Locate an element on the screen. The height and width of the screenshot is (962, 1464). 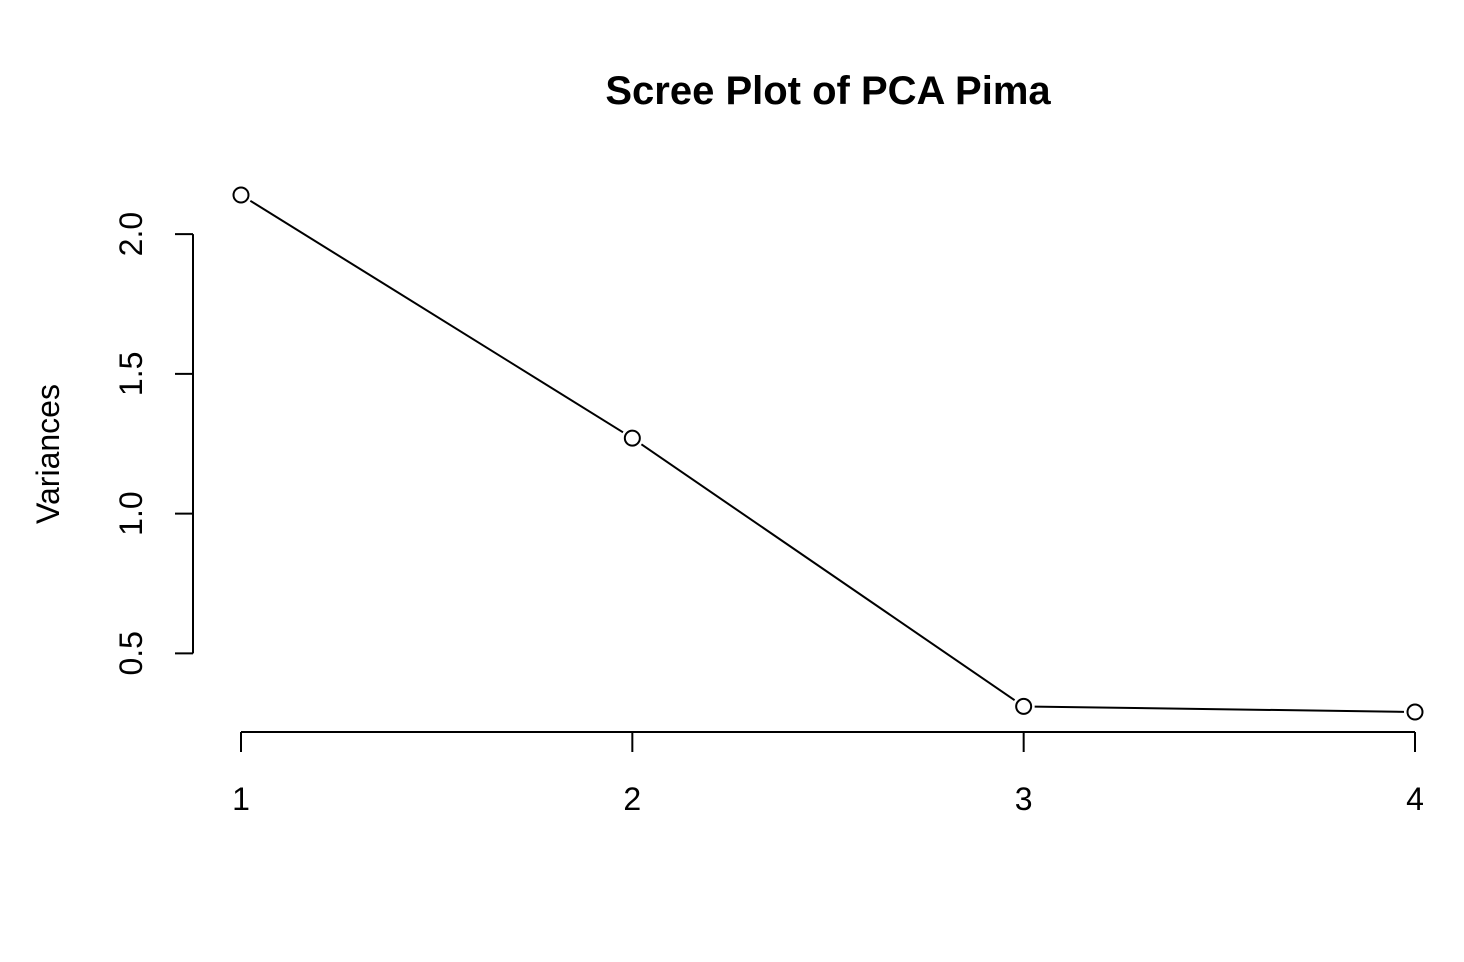
y-tick-label: 1.5 is located at coordinates (131, 374).